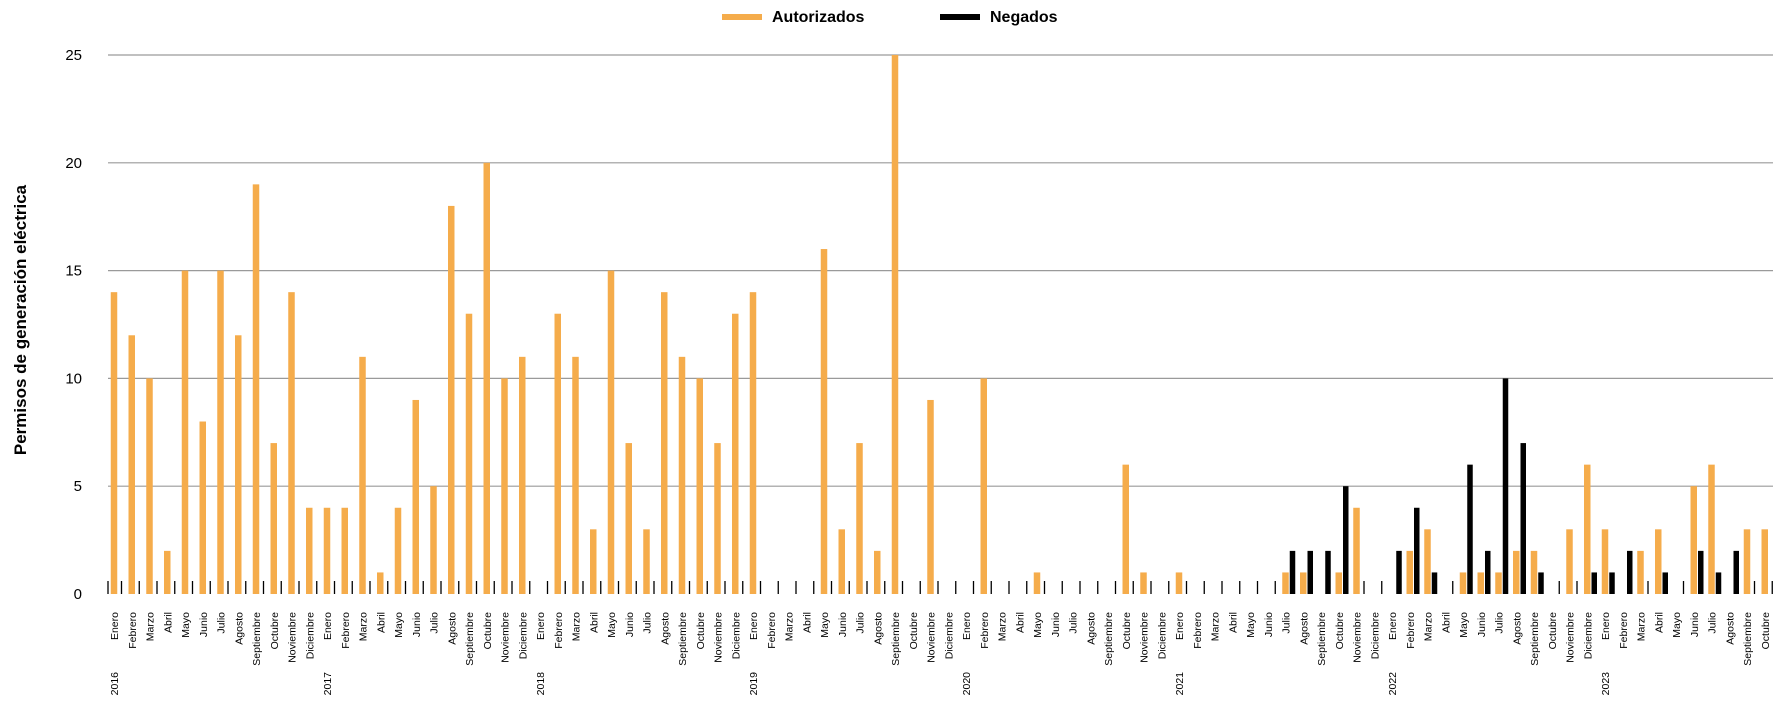  I want to click on legend: Autorizados Negados, so click(890, 17).